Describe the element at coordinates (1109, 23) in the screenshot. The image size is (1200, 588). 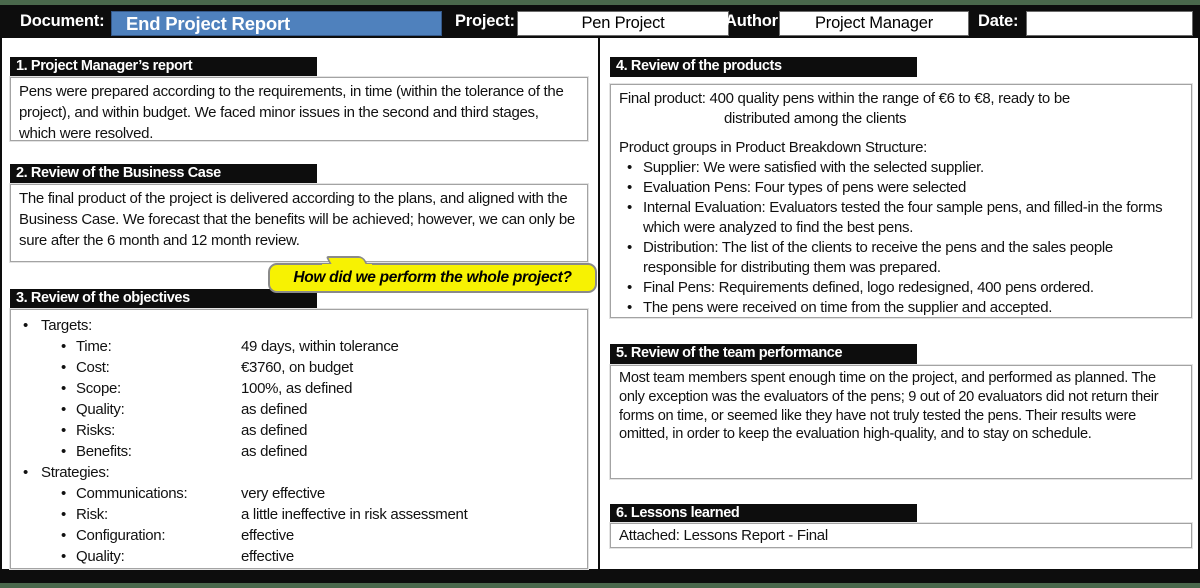
I see `date-field` at that location.